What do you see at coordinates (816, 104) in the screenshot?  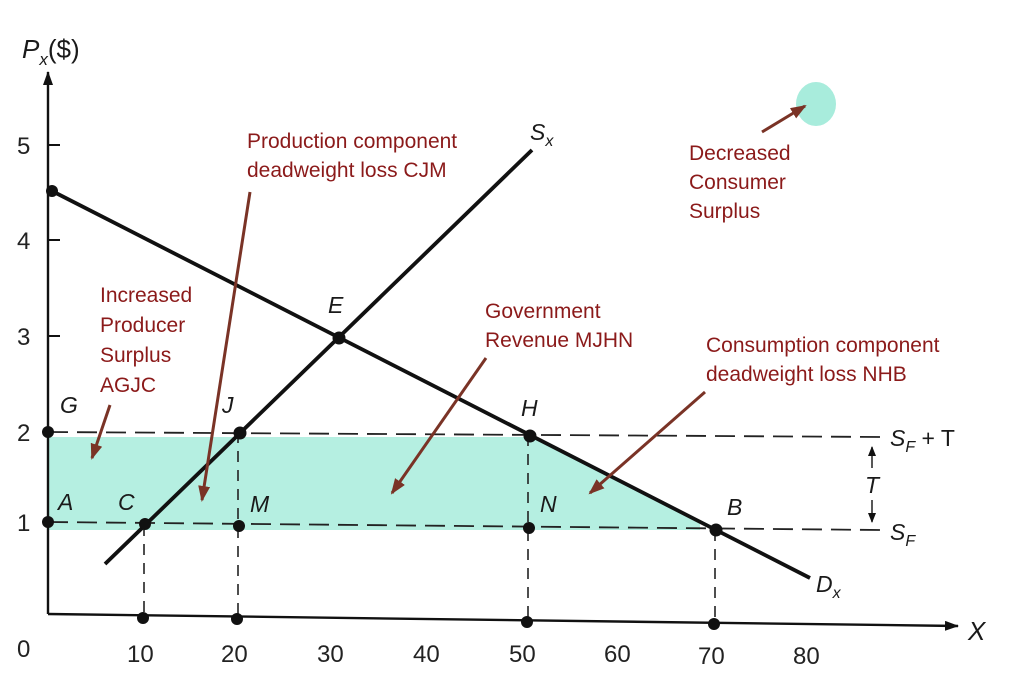 I see `consumer-surplus-legend-swatch` at bounding box center [816, 104].